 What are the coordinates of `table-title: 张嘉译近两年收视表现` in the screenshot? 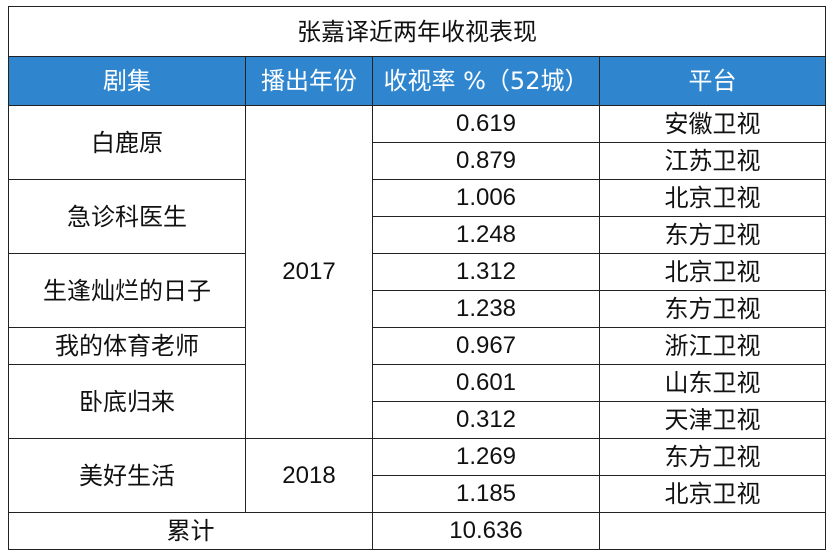 It's located at (417, 31).